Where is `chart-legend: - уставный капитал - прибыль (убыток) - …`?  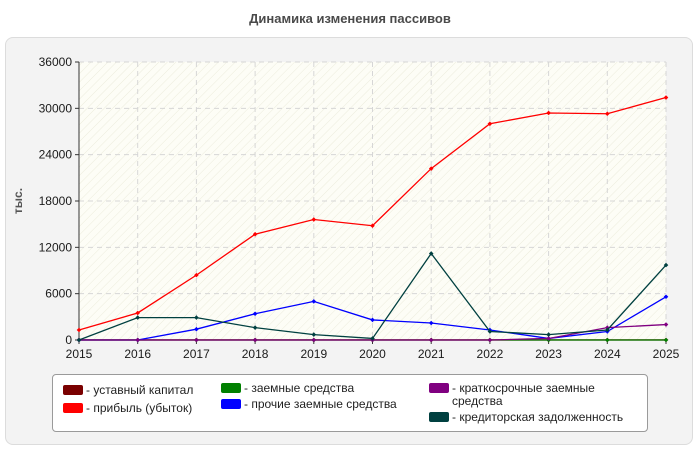 chart-legend: - уставный капитал - прибыль (убыток) - … is located at coordinates (350, 403).